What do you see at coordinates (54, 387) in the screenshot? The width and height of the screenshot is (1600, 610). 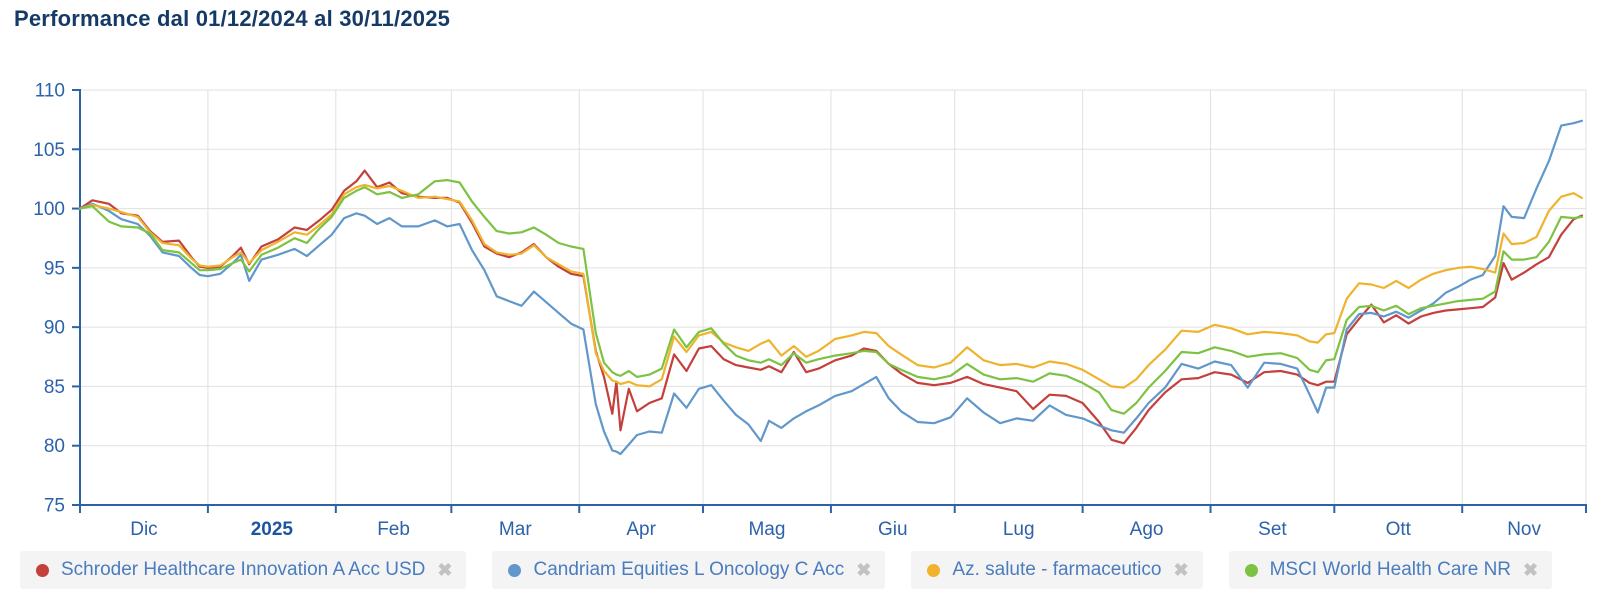 I see `y-tick-label: 85` at bounding box center [54, 387].